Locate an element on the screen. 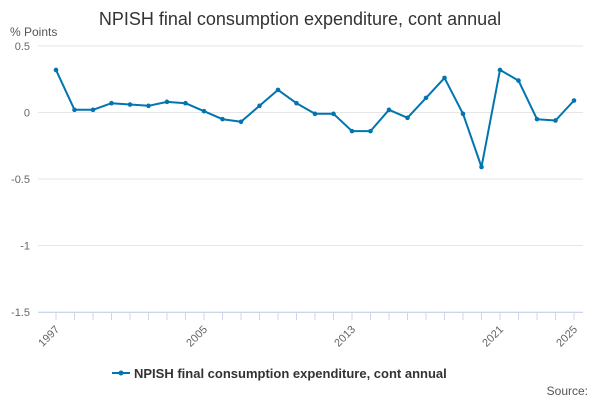 The height and width of the screenshot is (400, 600). x-tick-label: 2013 is located at coordinates (345, 337).